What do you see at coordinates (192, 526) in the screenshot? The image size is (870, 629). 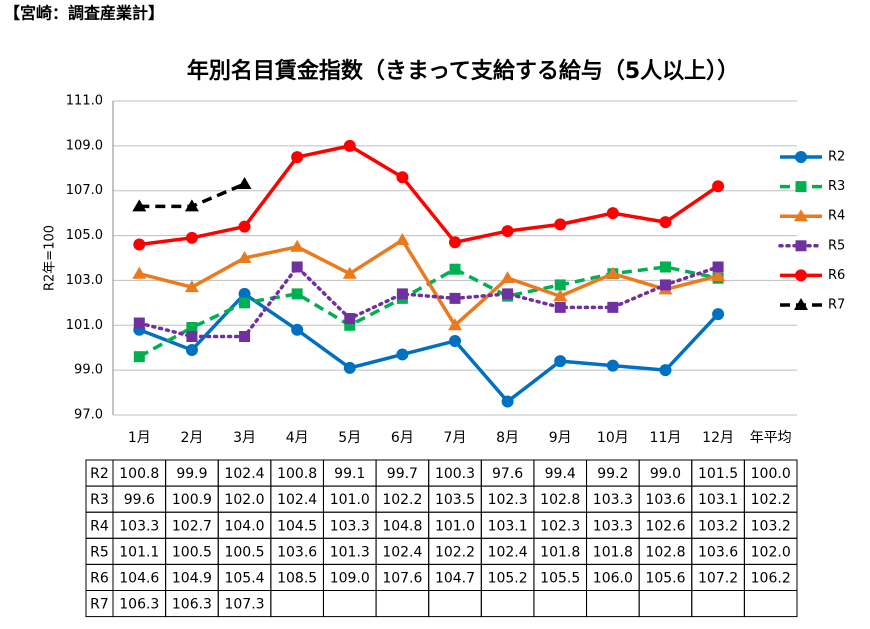 I see `table-value: 102.7` at bounding box center [192, 526].